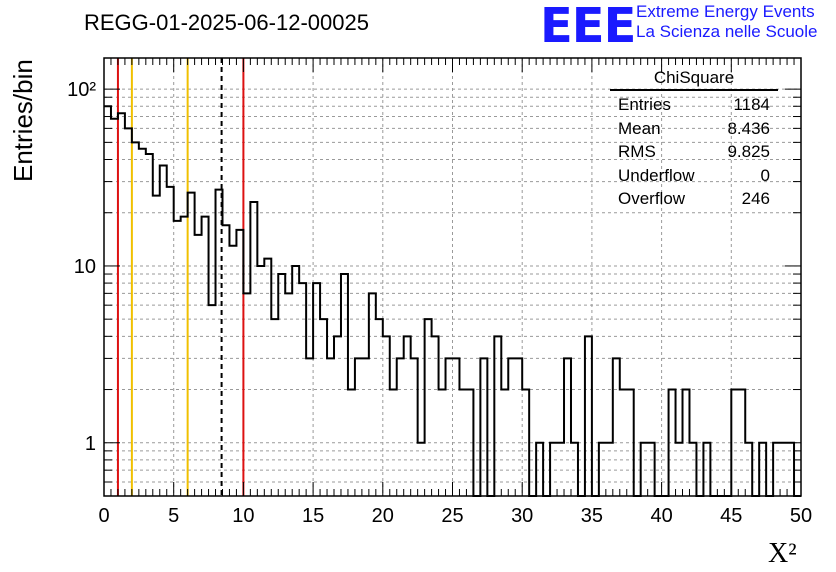  I want to click on x-tick-label: 45, so click(731, 516).